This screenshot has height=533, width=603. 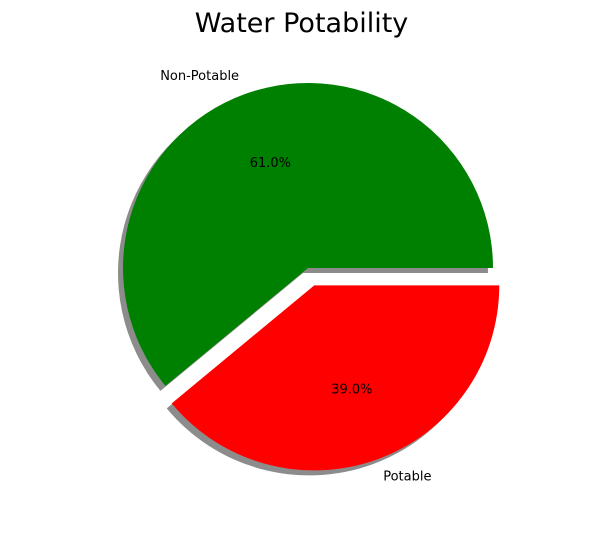 What do you see at coordinates (301, 23) in the screenshot?
I see `chart-title: Water Potability` at bounding box center [301, 23].